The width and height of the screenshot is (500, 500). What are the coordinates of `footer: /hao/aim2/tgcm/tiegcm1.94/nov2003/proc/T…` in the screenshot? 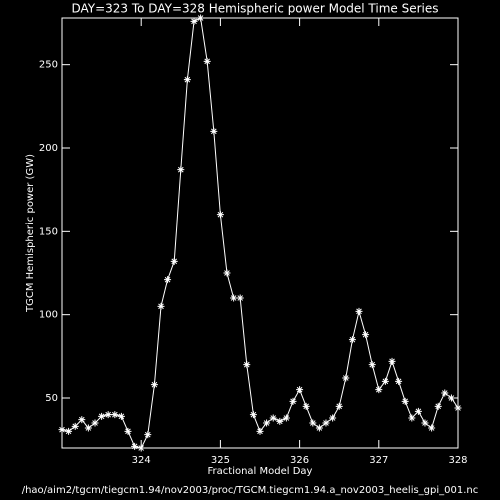 It's located at (250, 490).